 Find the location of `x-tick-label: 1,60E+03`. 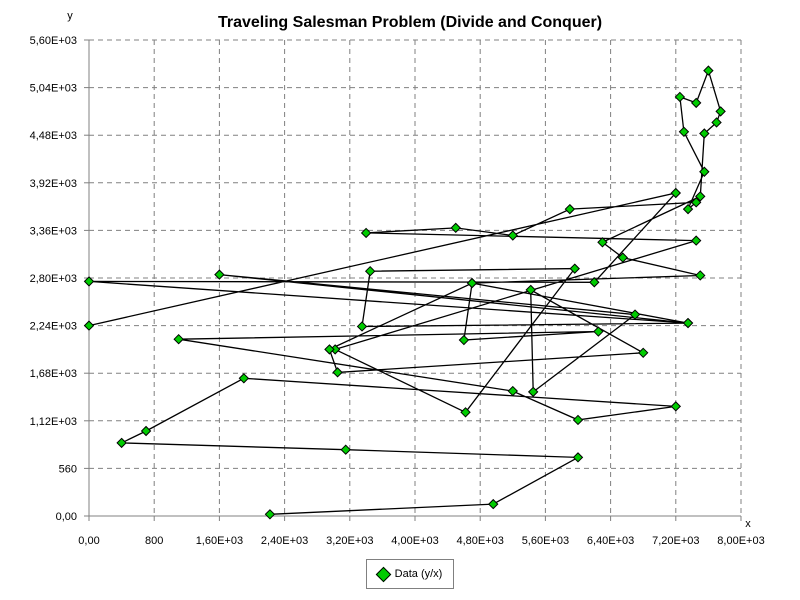

x-tick-label: 1,60E+03 is located at coordinates (219, 541).